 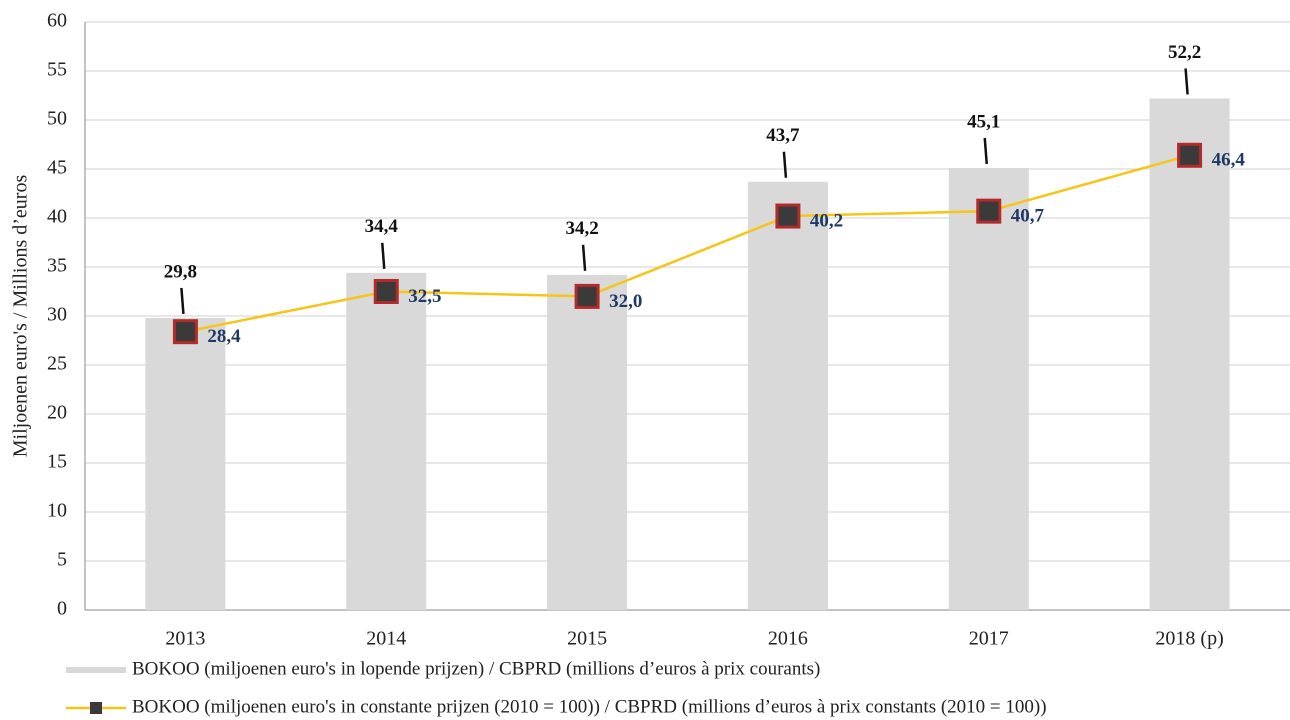 What do you see at coordinates (57, 511) in the screenshot?
I see `y-tick-label: 10` at bounding box center [57, 511].